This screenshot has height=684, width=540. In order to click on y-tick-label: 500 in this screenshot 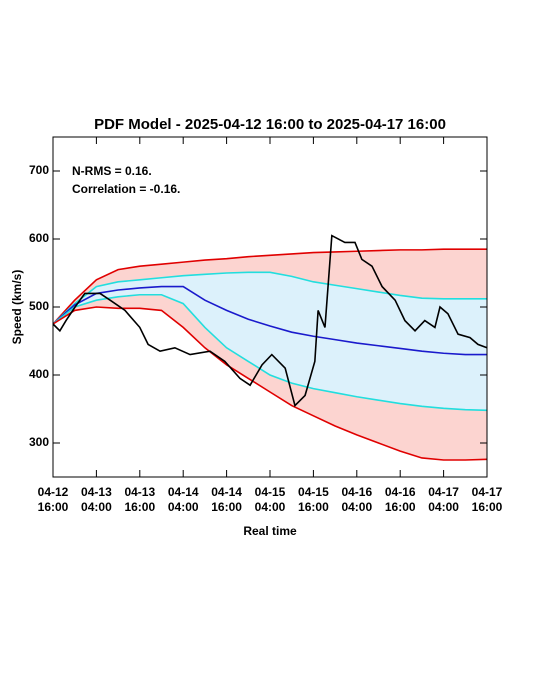, I will do `click(39, 306)`.